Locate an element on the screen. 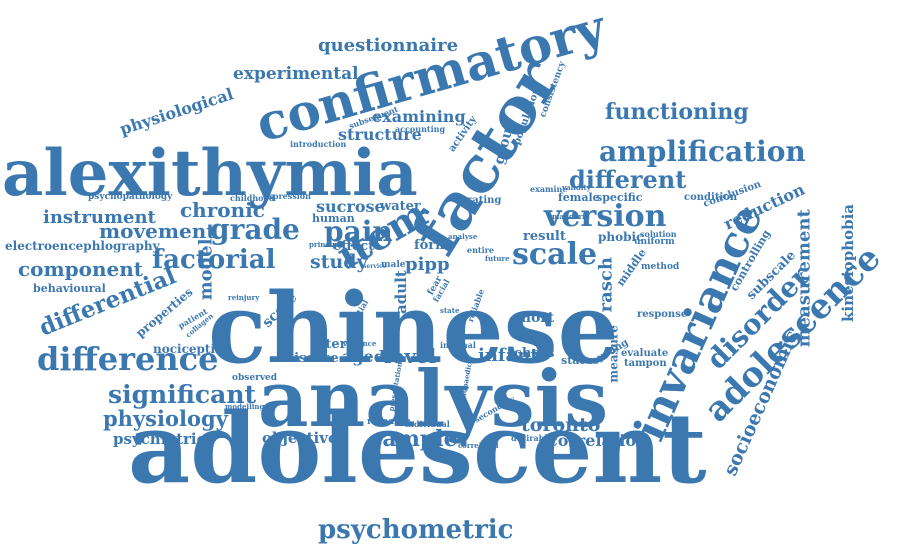 This screenshot has height=551, width=900. cloud-word-psychometric: psychometric is located at coordinates (416, 530).